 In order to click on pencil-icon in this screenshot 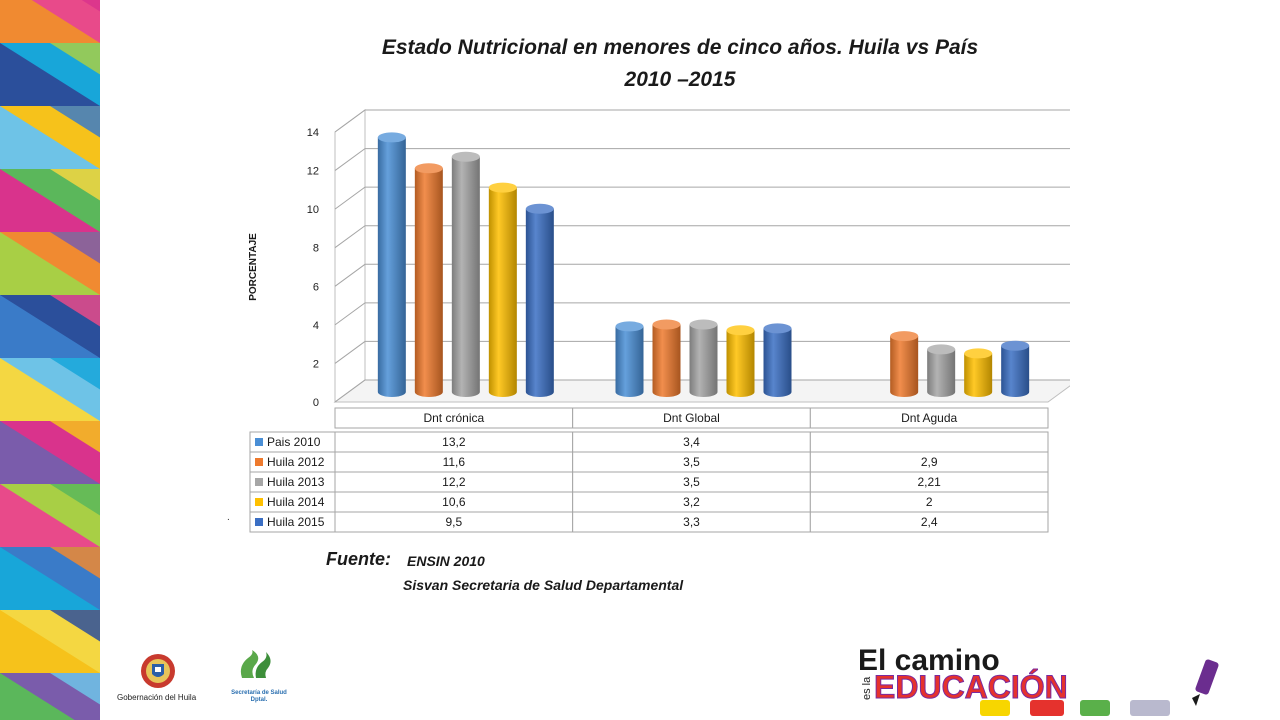, I will do `click(1205, 682)`.